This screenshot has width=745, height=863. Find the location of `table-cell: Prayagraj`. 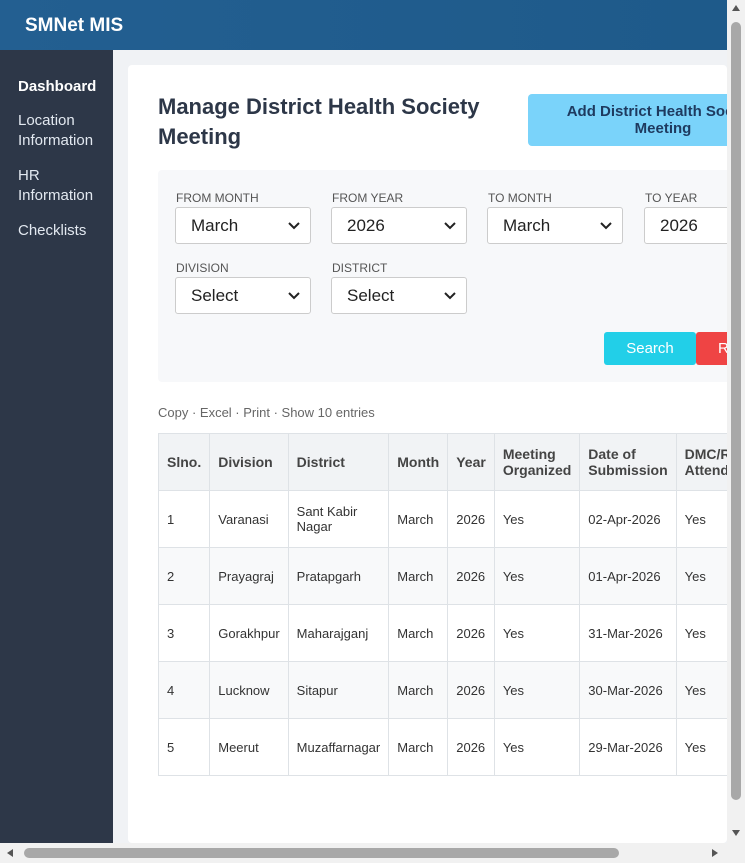

table-cell: Prayagraj is located at coordinates (249, 576).